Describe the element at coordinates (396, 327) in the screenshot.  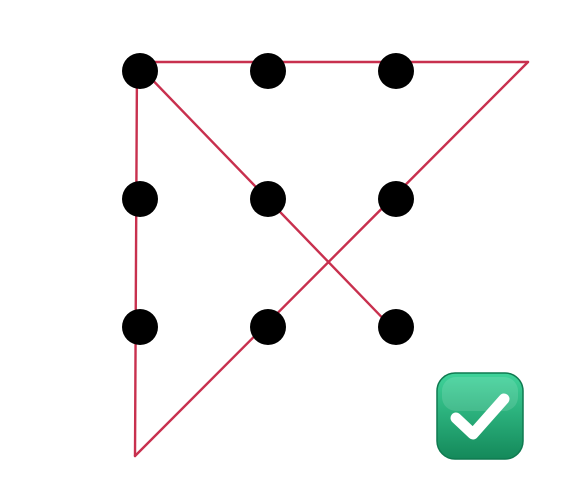
I see `dot-r3-c3` at that location.